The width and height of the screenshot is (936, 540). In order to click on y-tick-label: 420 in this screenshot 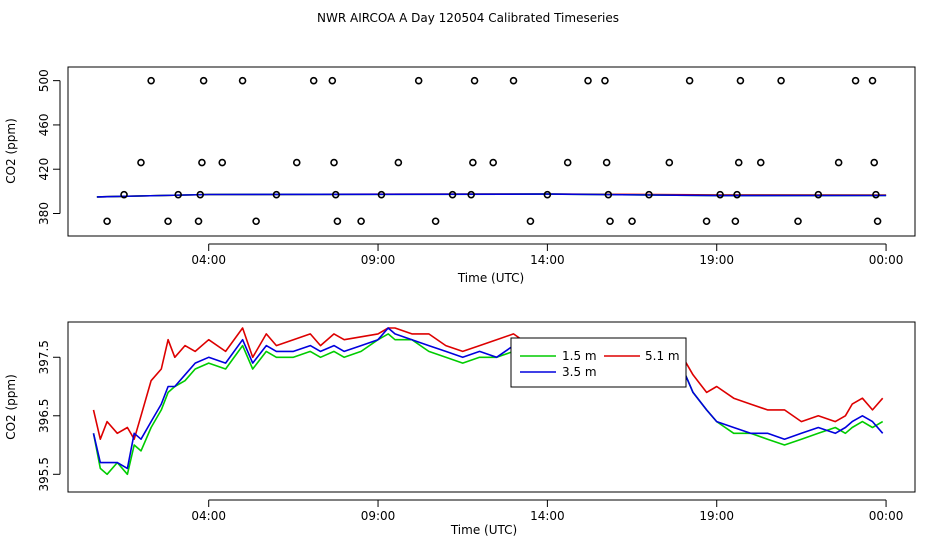, I will do `click(44, 169)`.